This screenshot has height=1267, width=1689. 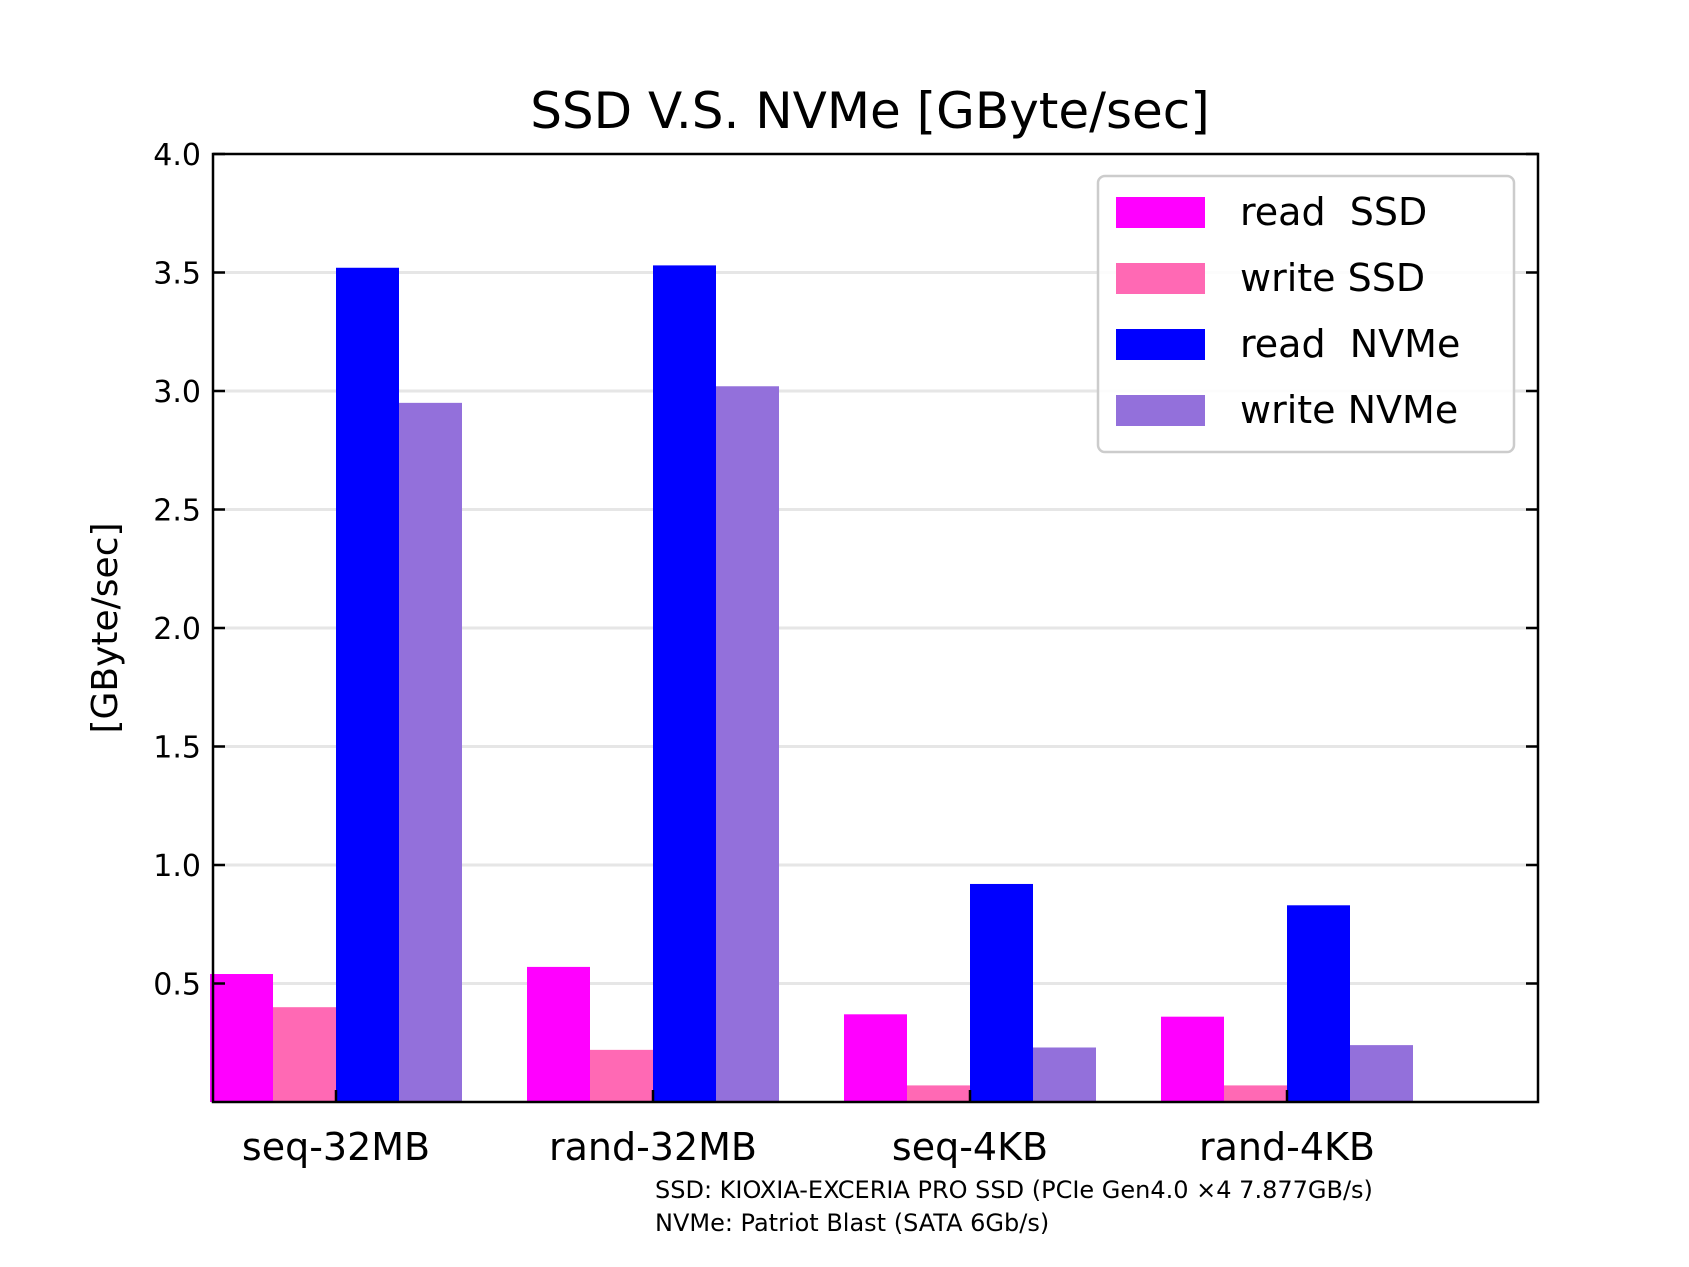 I want to click on y-tick-label: 4.0, so click(x=177, y=155).